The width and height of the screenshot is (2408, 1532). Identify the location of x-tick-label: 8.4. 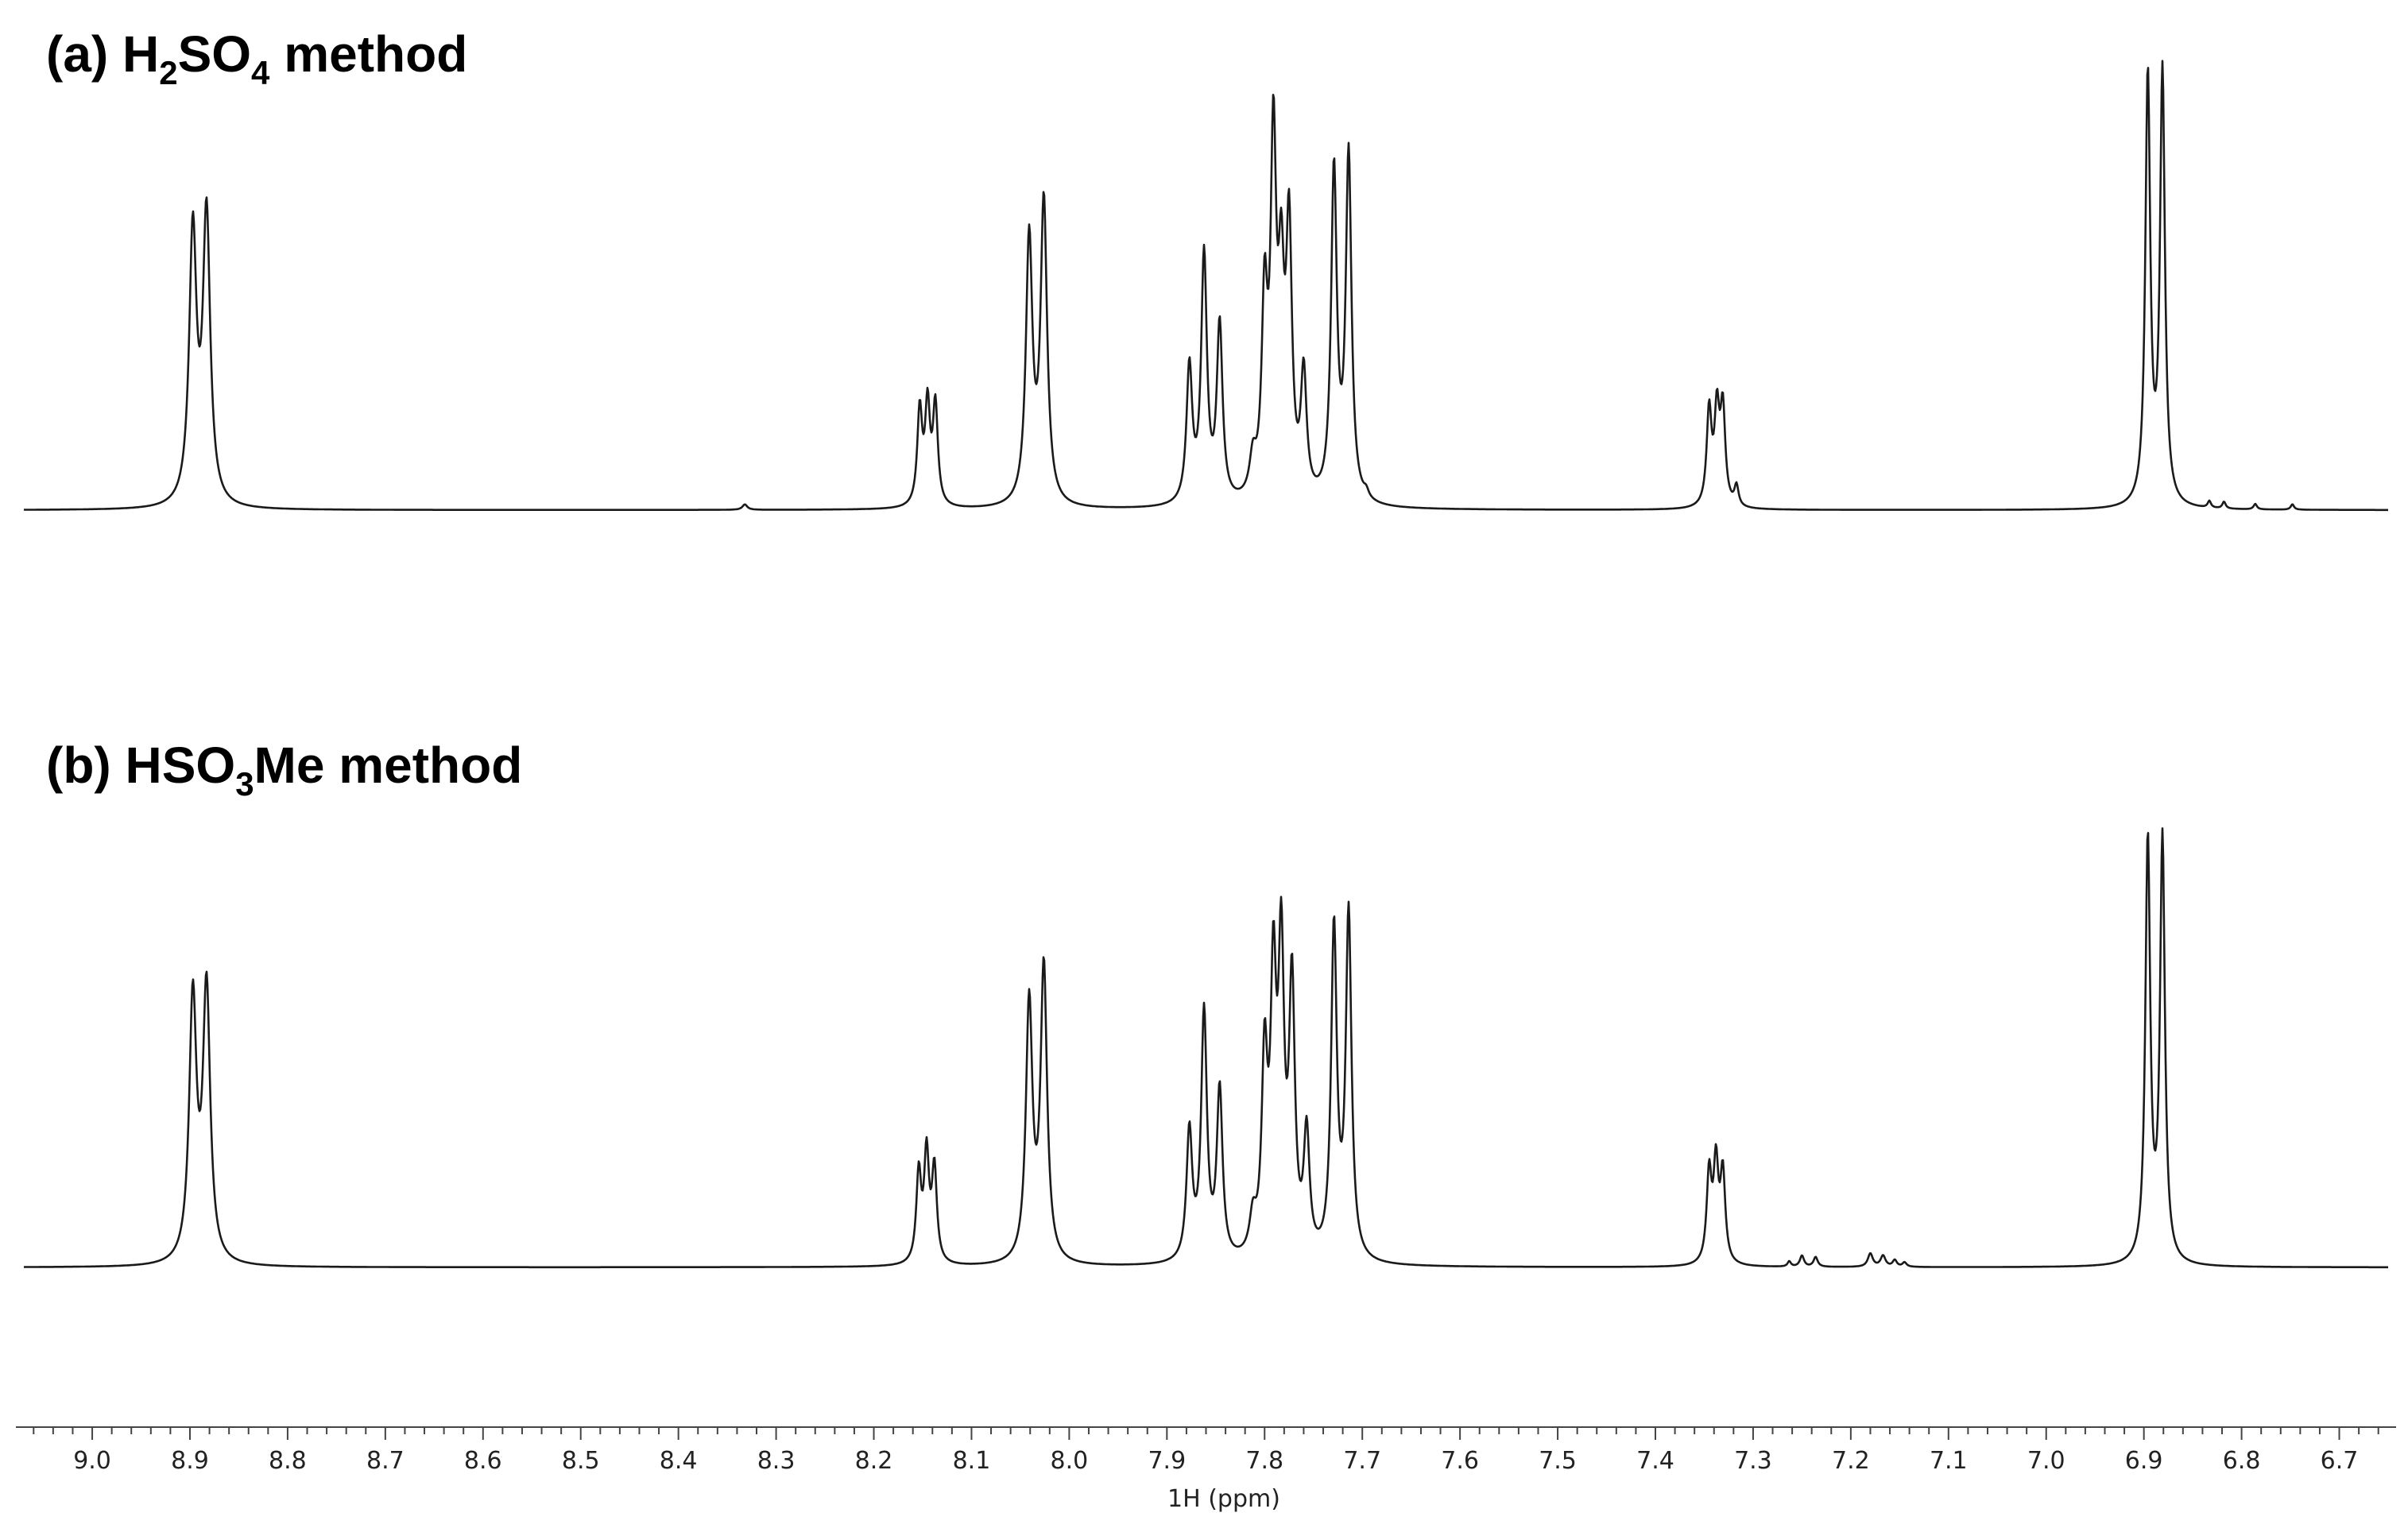
(679, 1461).